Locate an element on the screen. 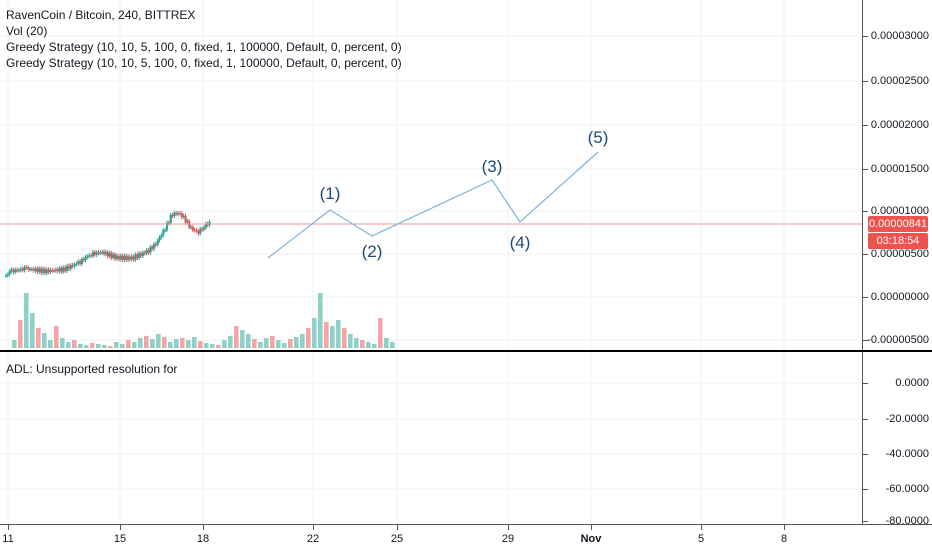  adl-axis-label: 0.0000 is located at coordinates (912, 383).